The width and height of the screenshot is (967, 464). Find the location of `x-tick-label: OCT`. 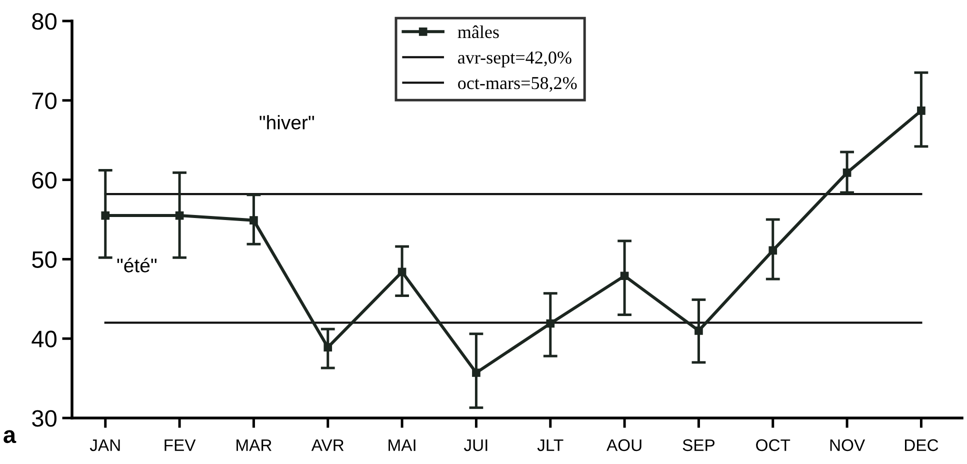

x-tick-label: OCT is located at coordinates (773, 445).